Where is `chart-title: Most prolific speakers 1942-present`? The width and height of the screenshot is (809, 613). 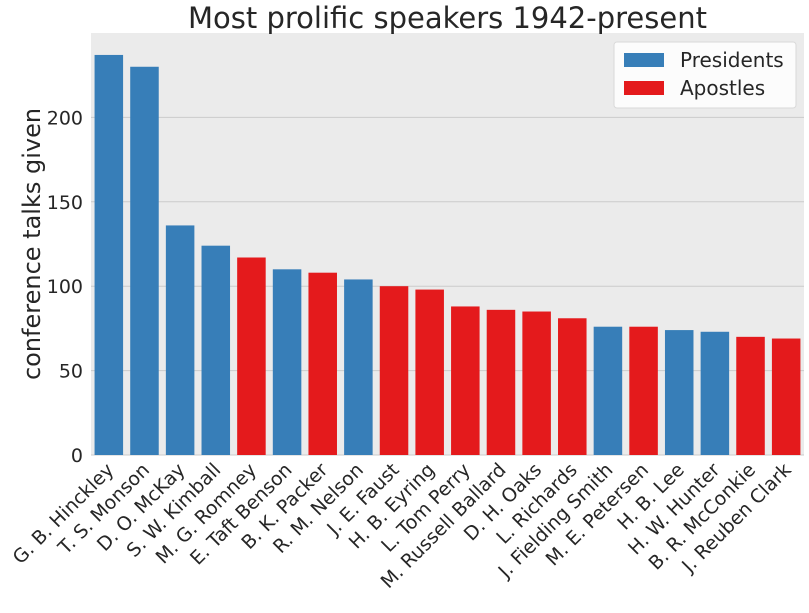 chart-title: Most prolific speakers 1942-present is located at coordinates (447, 18).